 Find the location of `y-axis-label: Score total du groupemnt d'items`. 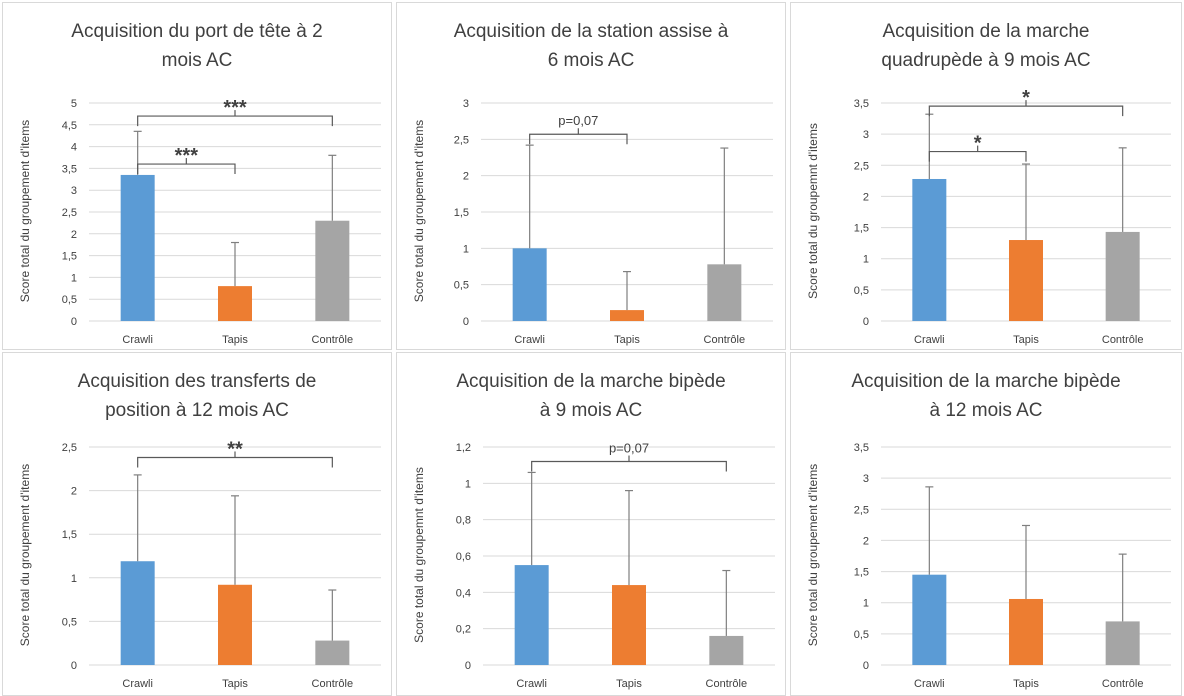

y-axis-label: Score total du groupemnt d'items is located at coordinates (419, 555).